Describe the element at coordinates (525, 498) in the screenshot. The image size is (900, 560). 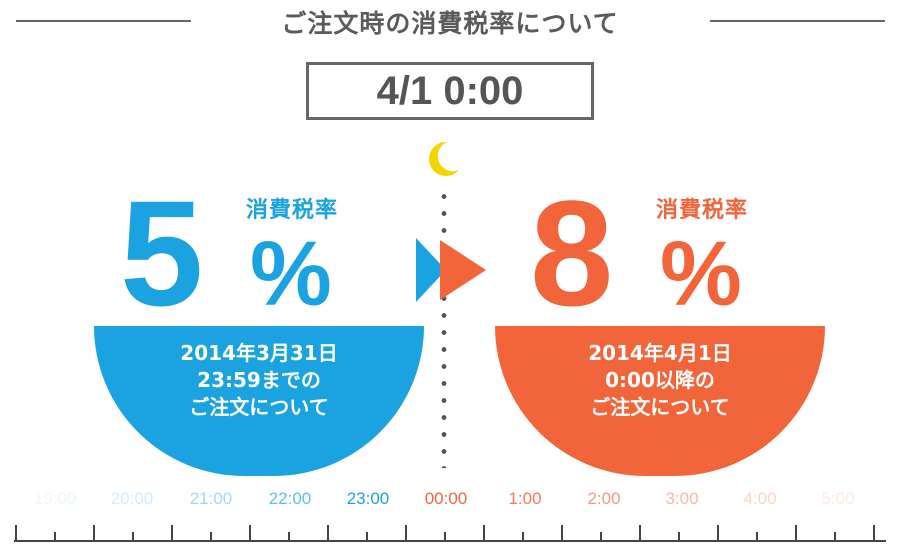
I see `timeline-label: 1:00` at that location.